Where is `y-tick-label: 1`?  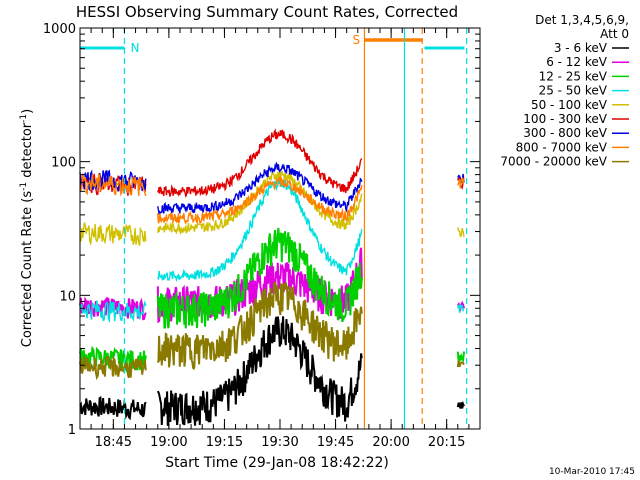 y-tick-label: 1 is located at coordinates (72, 430).